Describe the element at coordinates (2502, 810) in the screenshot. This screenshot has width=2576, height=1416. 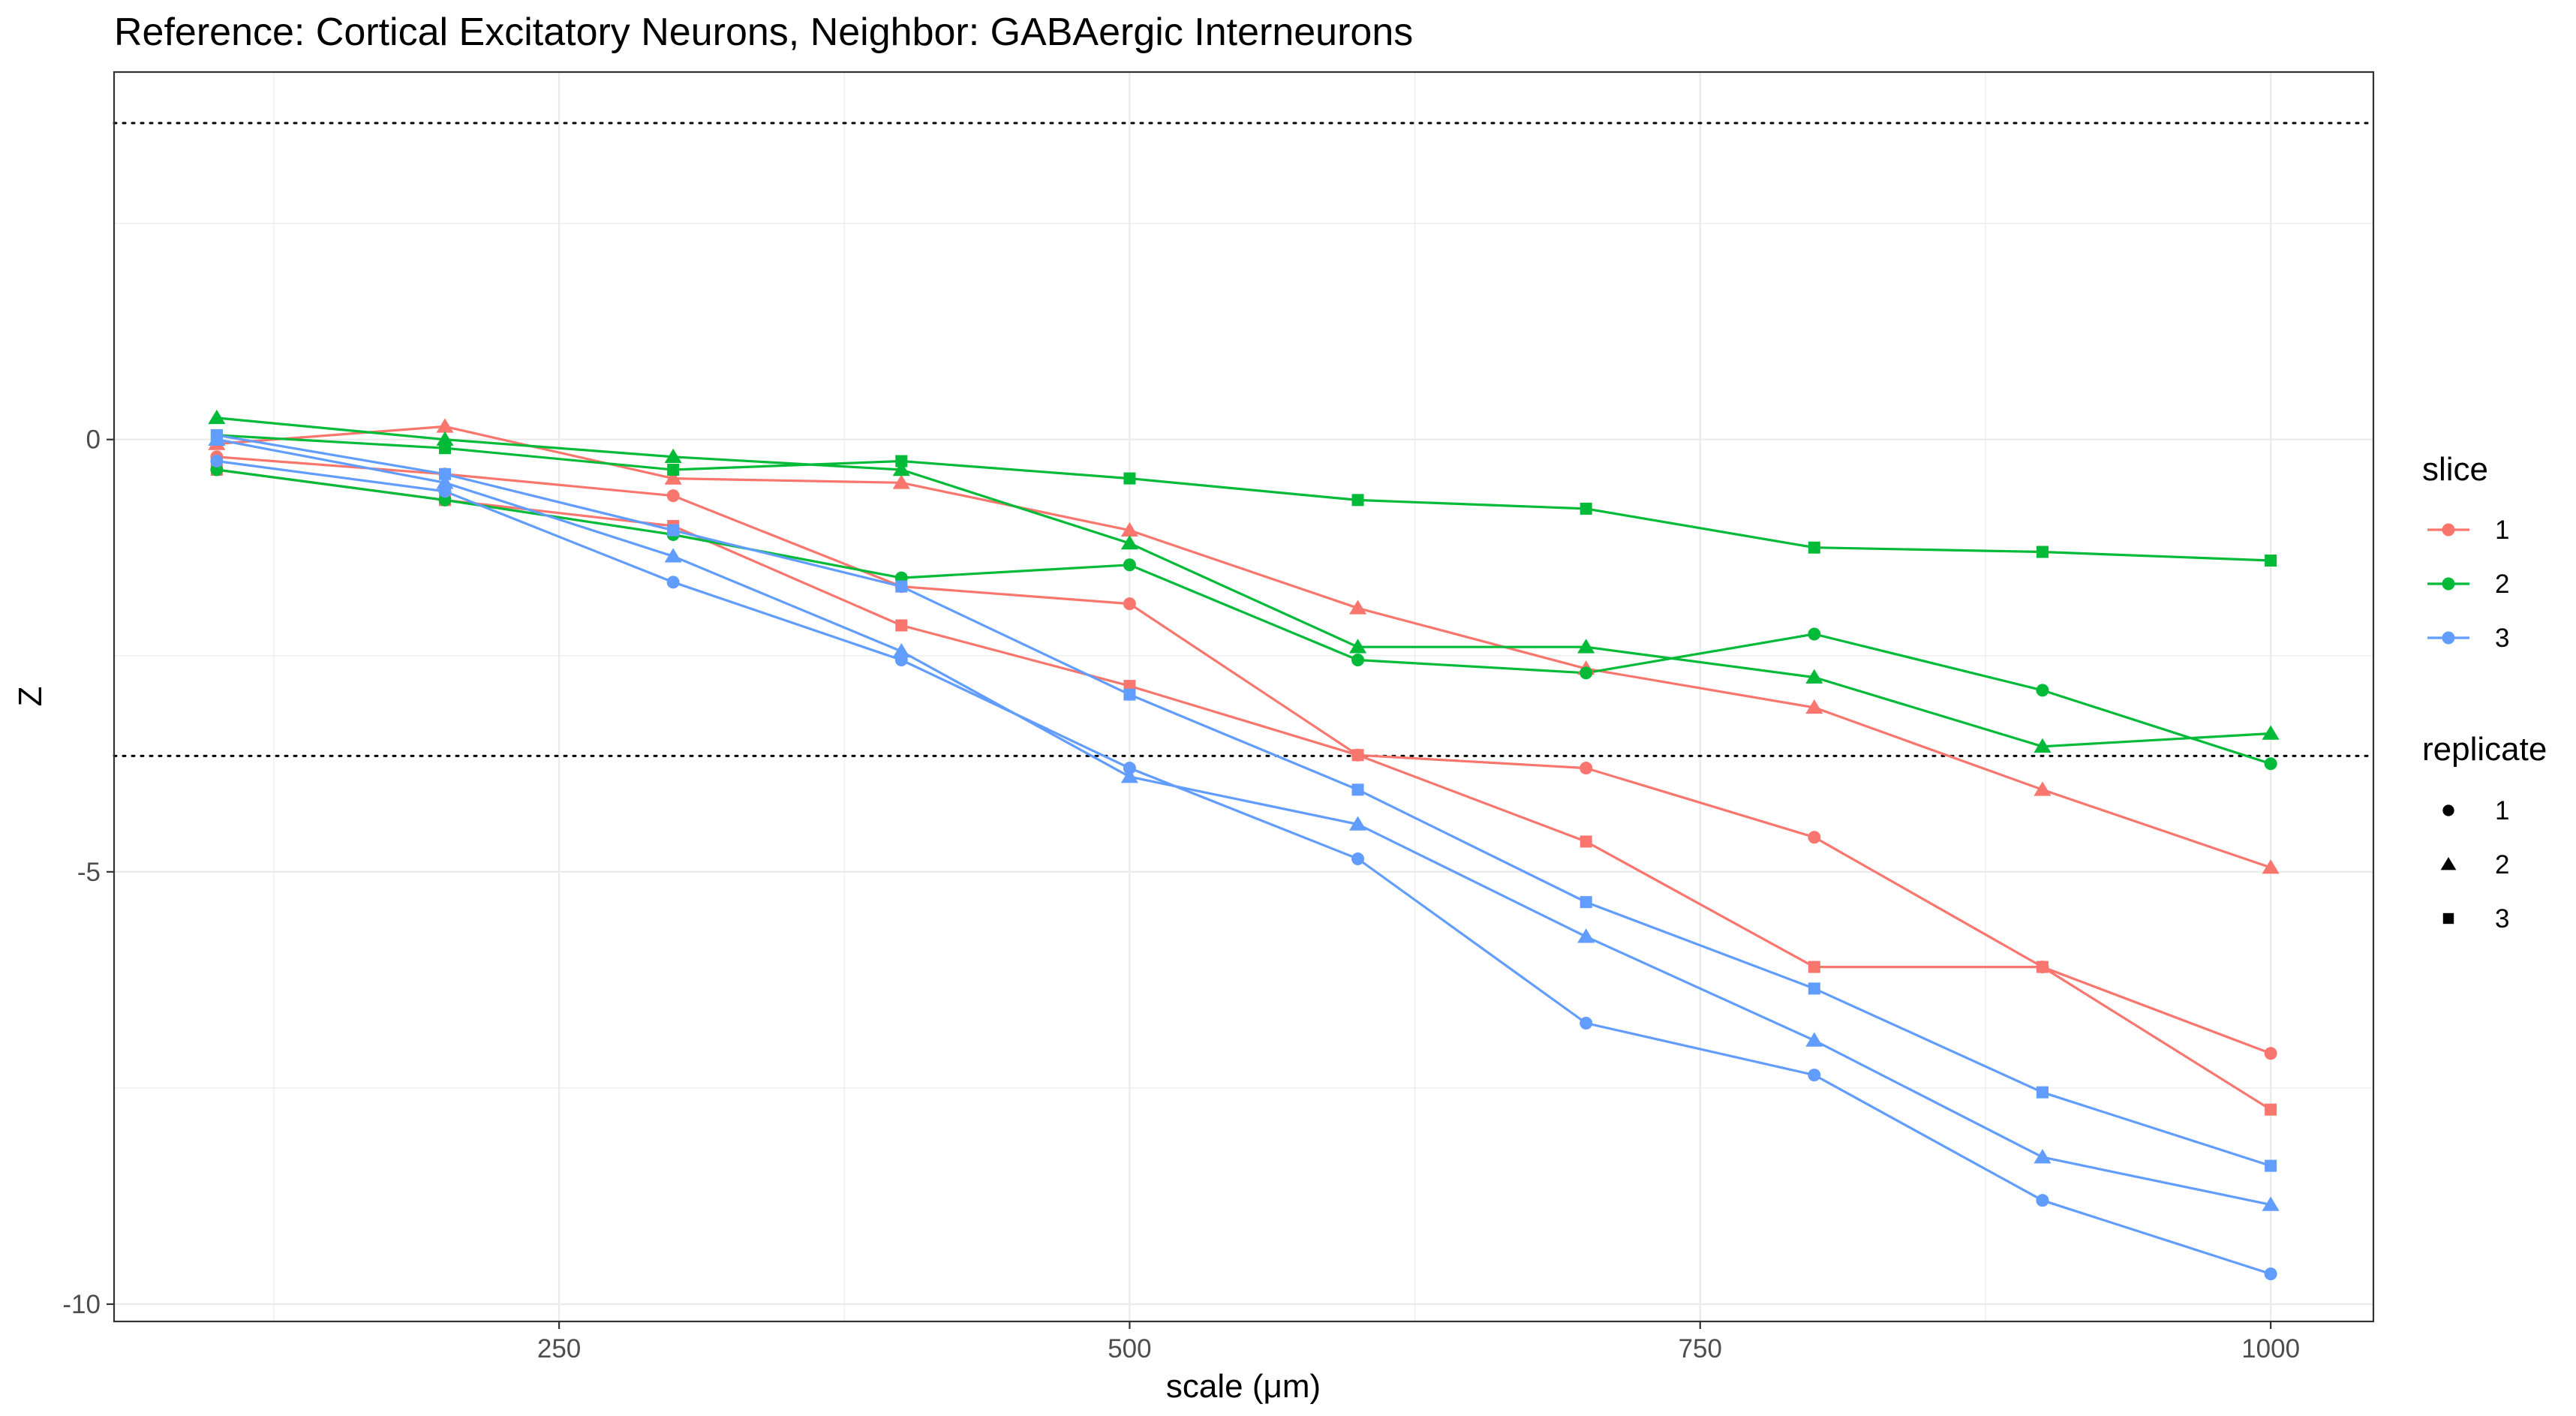
I see `legend-label-rep1: 1` at that location.